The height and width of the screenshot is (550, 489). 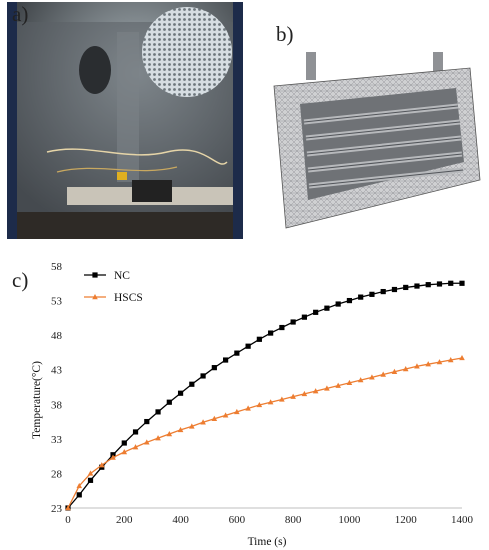 What do you see at coordinates (57, 302) in the screenshot?
I see `y-tick-label: 53` at bounding box center [57, 302].